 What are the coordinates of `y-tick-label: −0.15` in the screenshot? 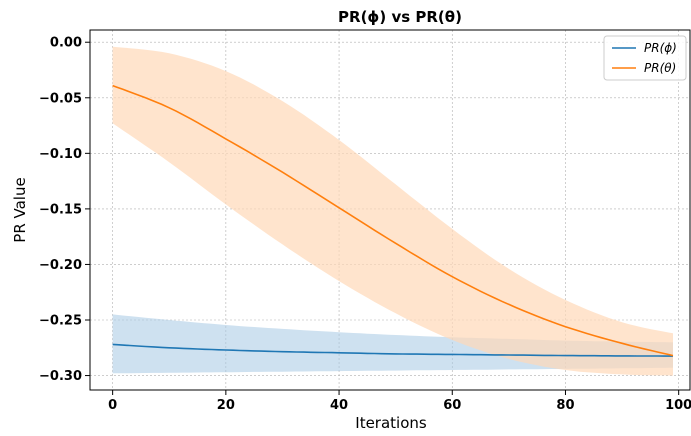 It's located at (60, 209).